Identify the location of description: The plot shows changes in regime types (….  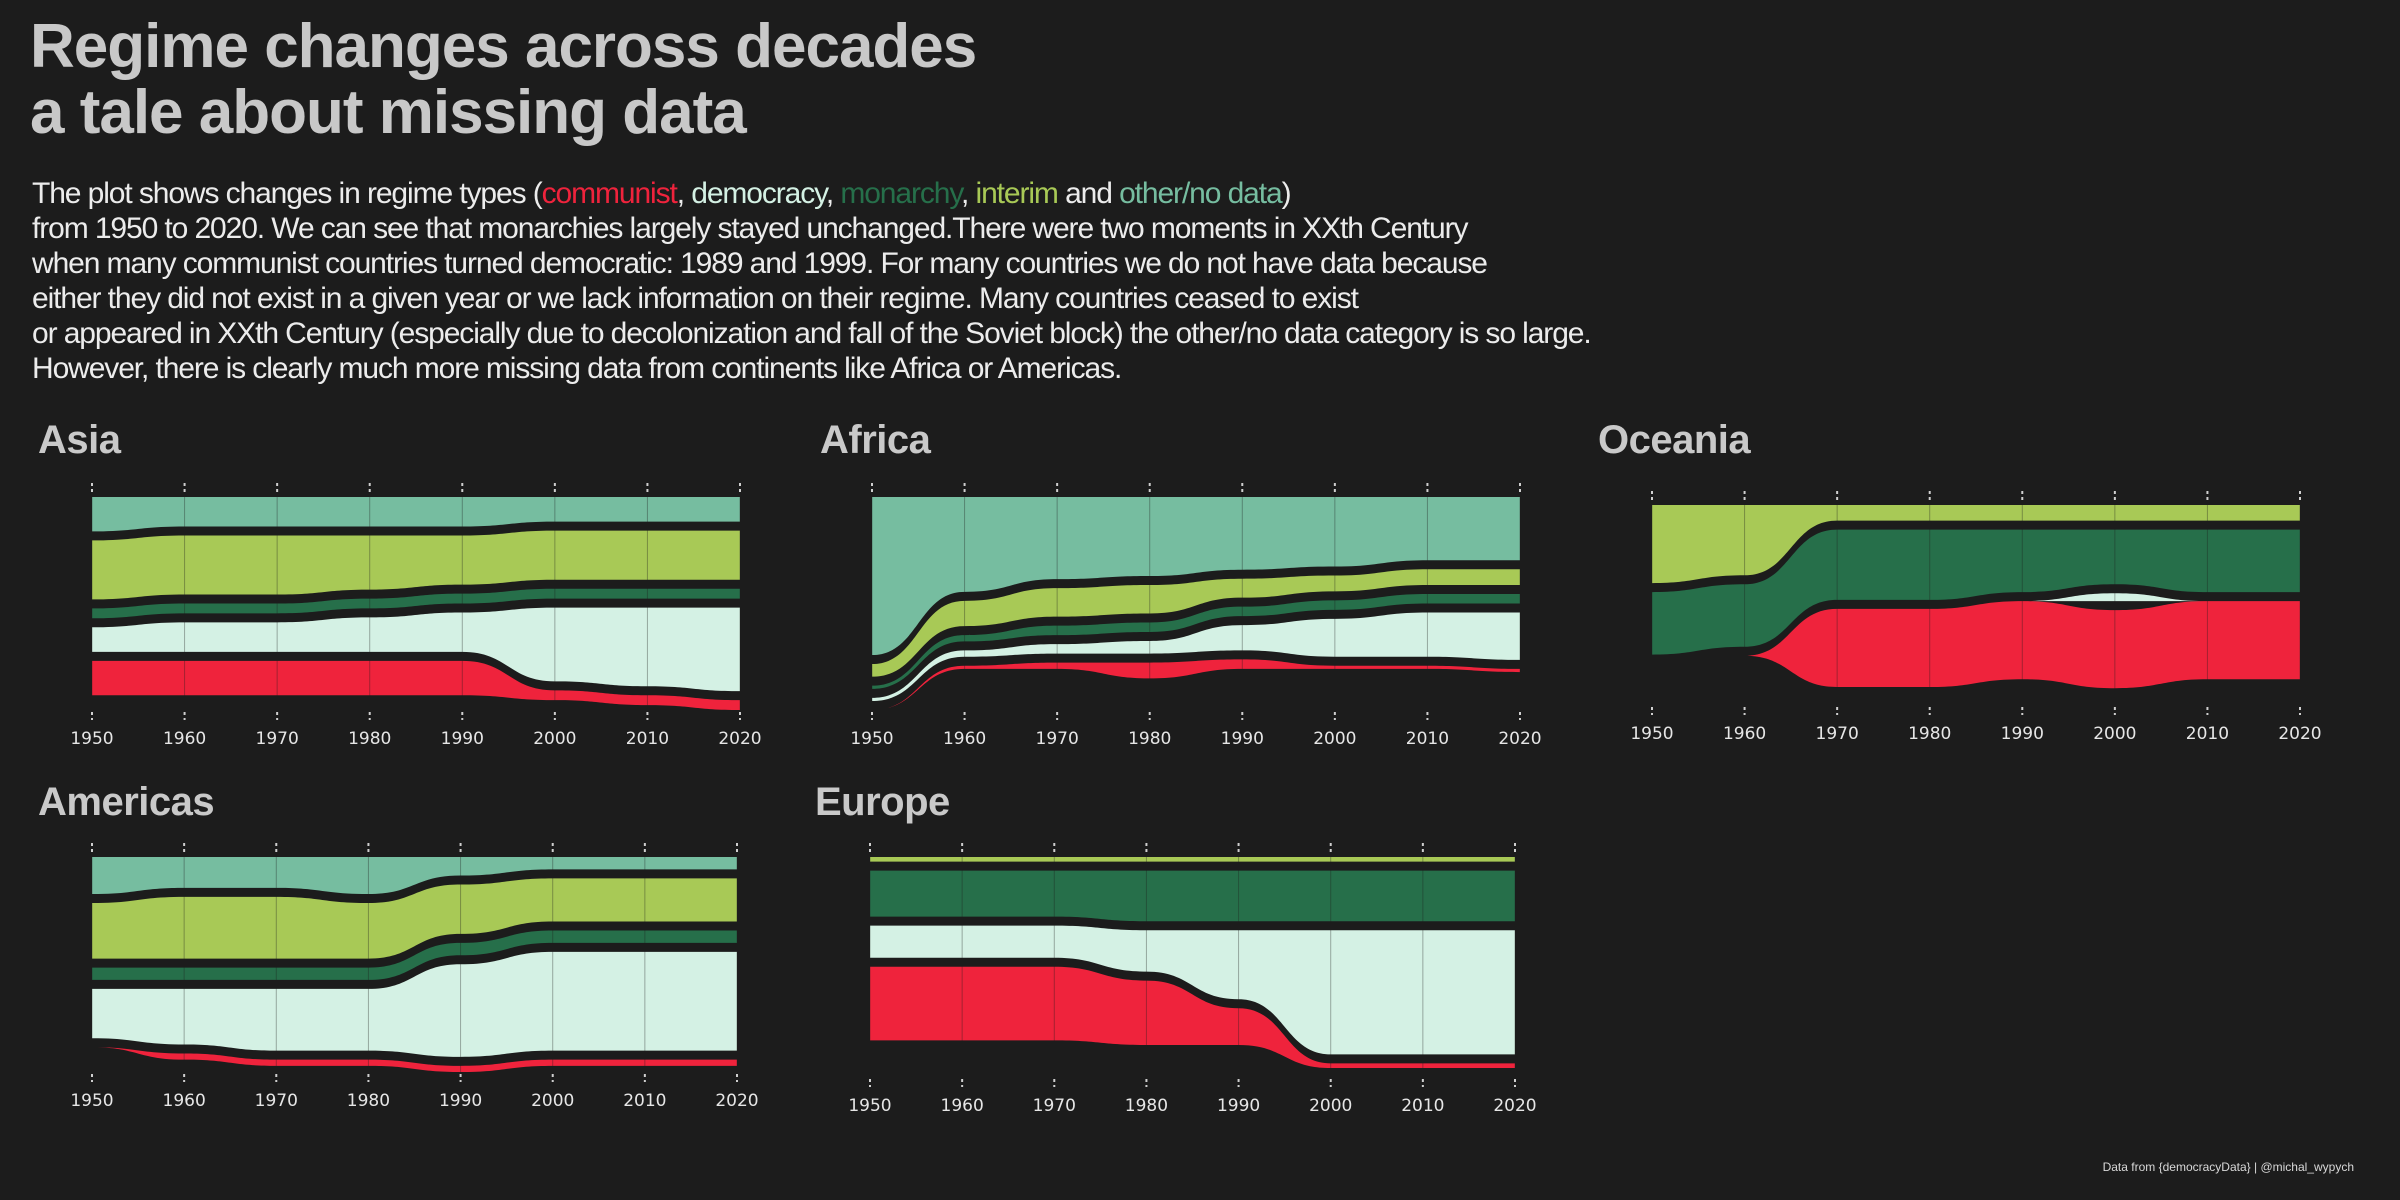
(932, 281).